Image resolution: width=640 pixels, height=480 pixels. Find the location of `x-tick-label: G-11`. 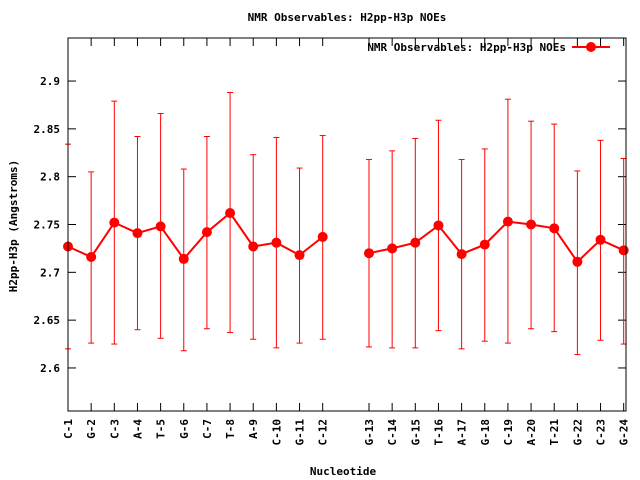

x-tick-label: G-11 is located at coordinates (300, 432).